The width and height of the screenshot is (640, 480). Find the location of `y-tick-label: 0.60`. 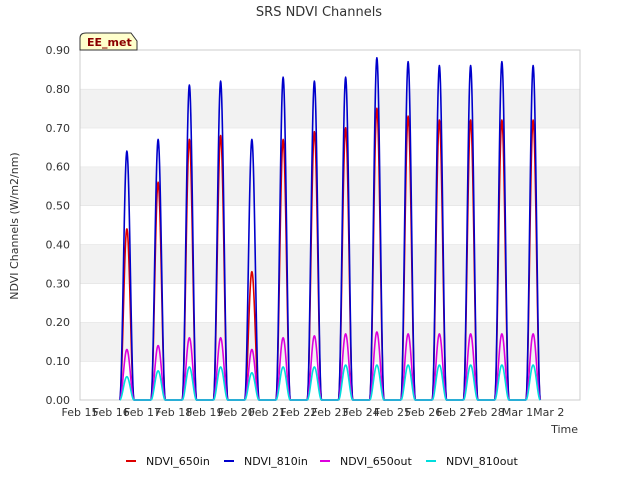

y-tick-label: 0.60 is located at coordinates (58, 167).